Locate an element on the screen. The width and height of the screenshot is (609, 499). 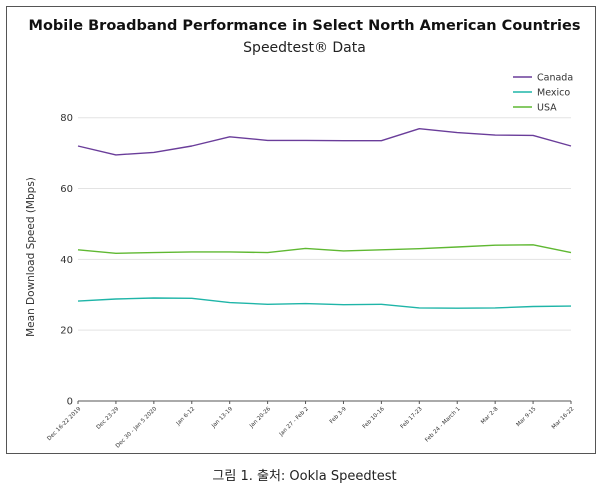
y-axis-label: Mean Download Speed (Mbps) is located at coordinates (31, 257).